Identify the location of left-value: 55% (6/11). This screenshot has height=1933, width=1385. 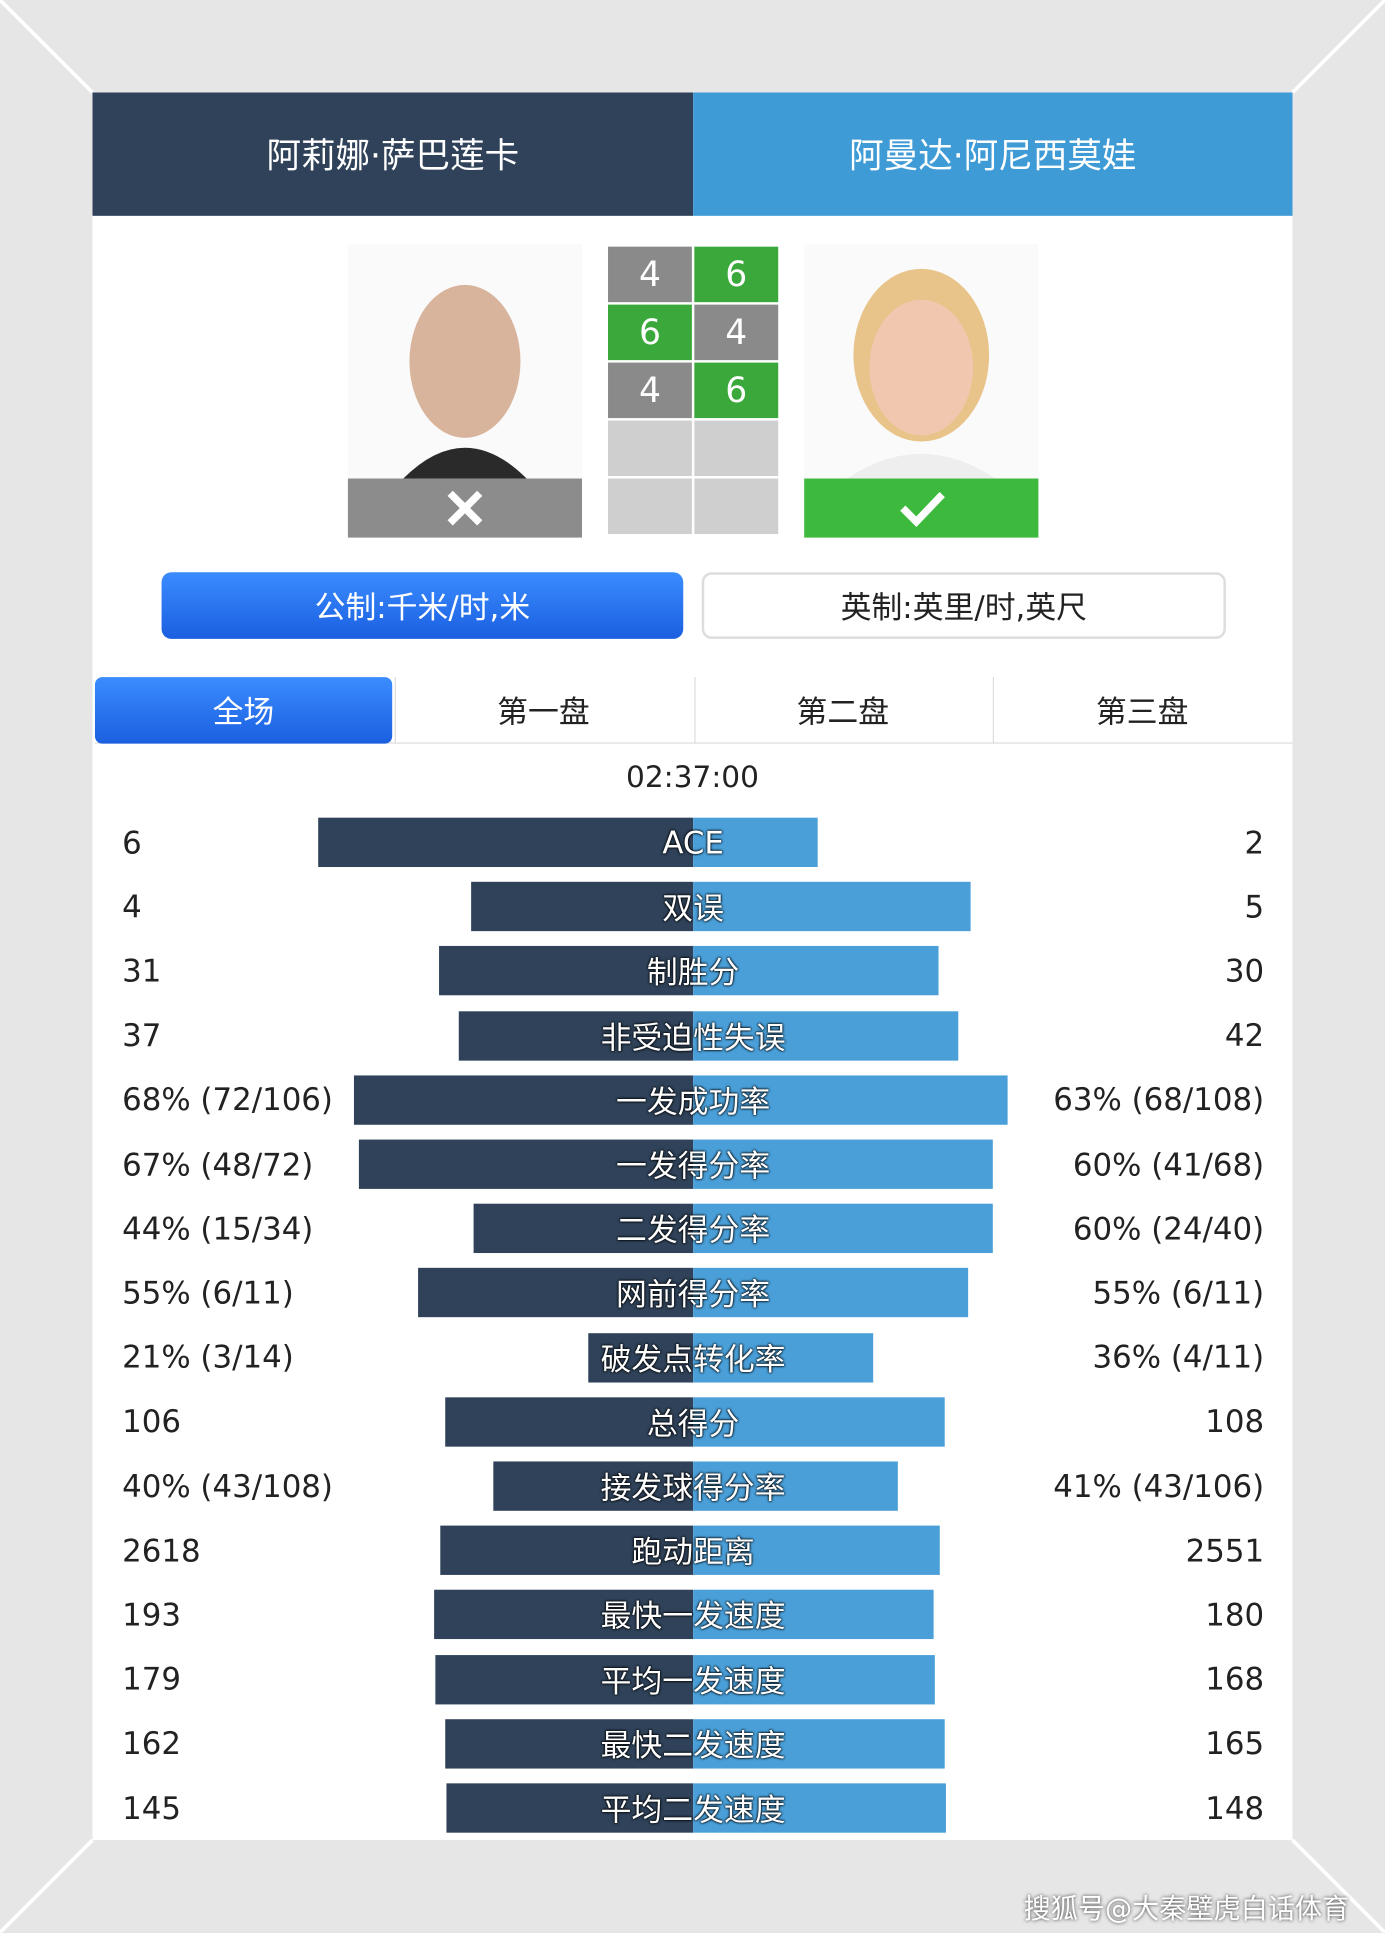
(208, 1293).